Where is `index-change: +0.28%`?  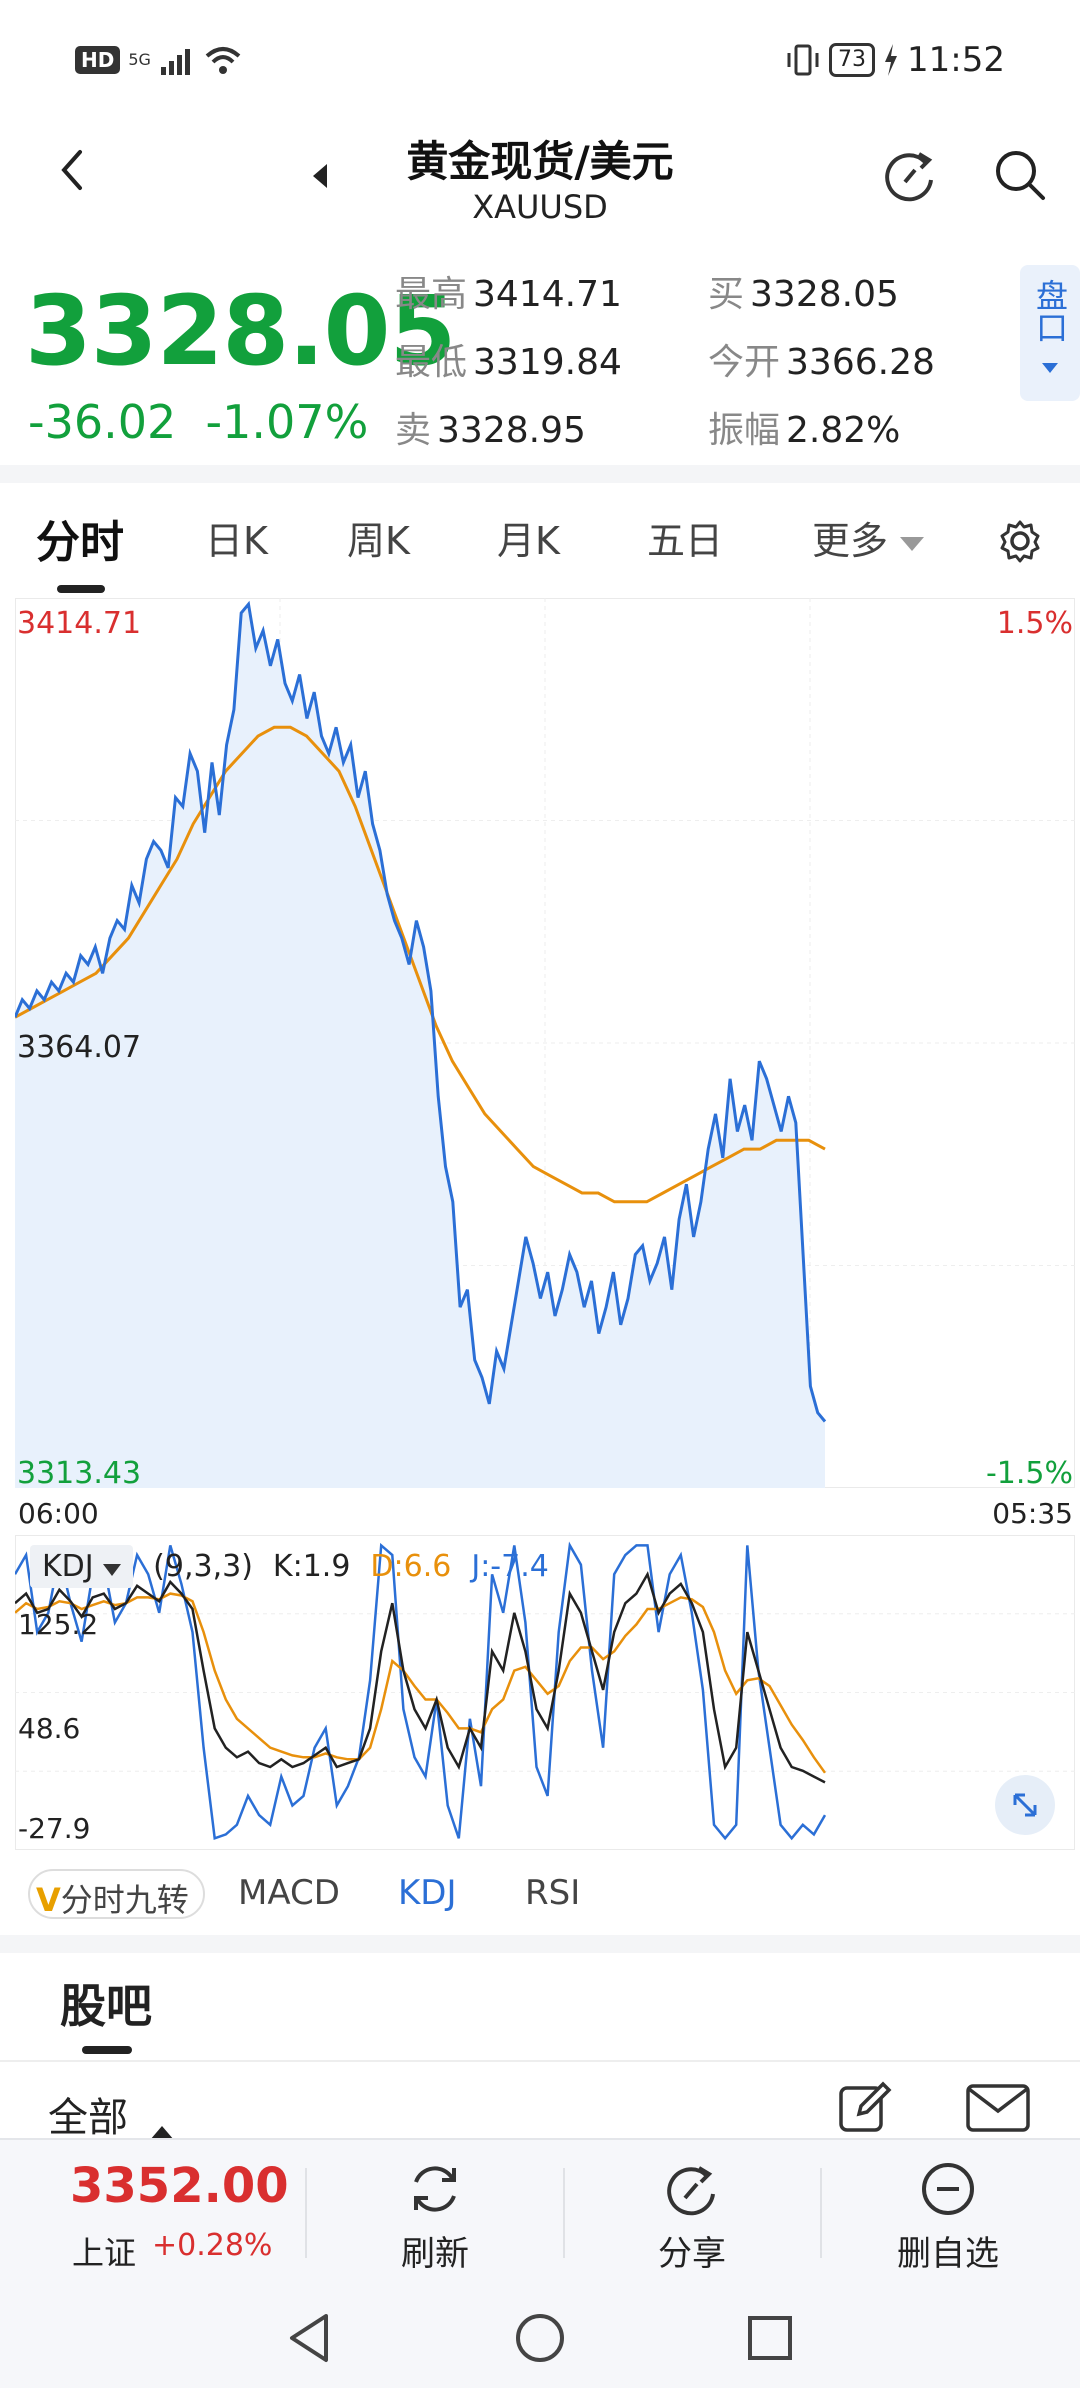 index-change: +0.28% is located at coordinates (212, 2245).